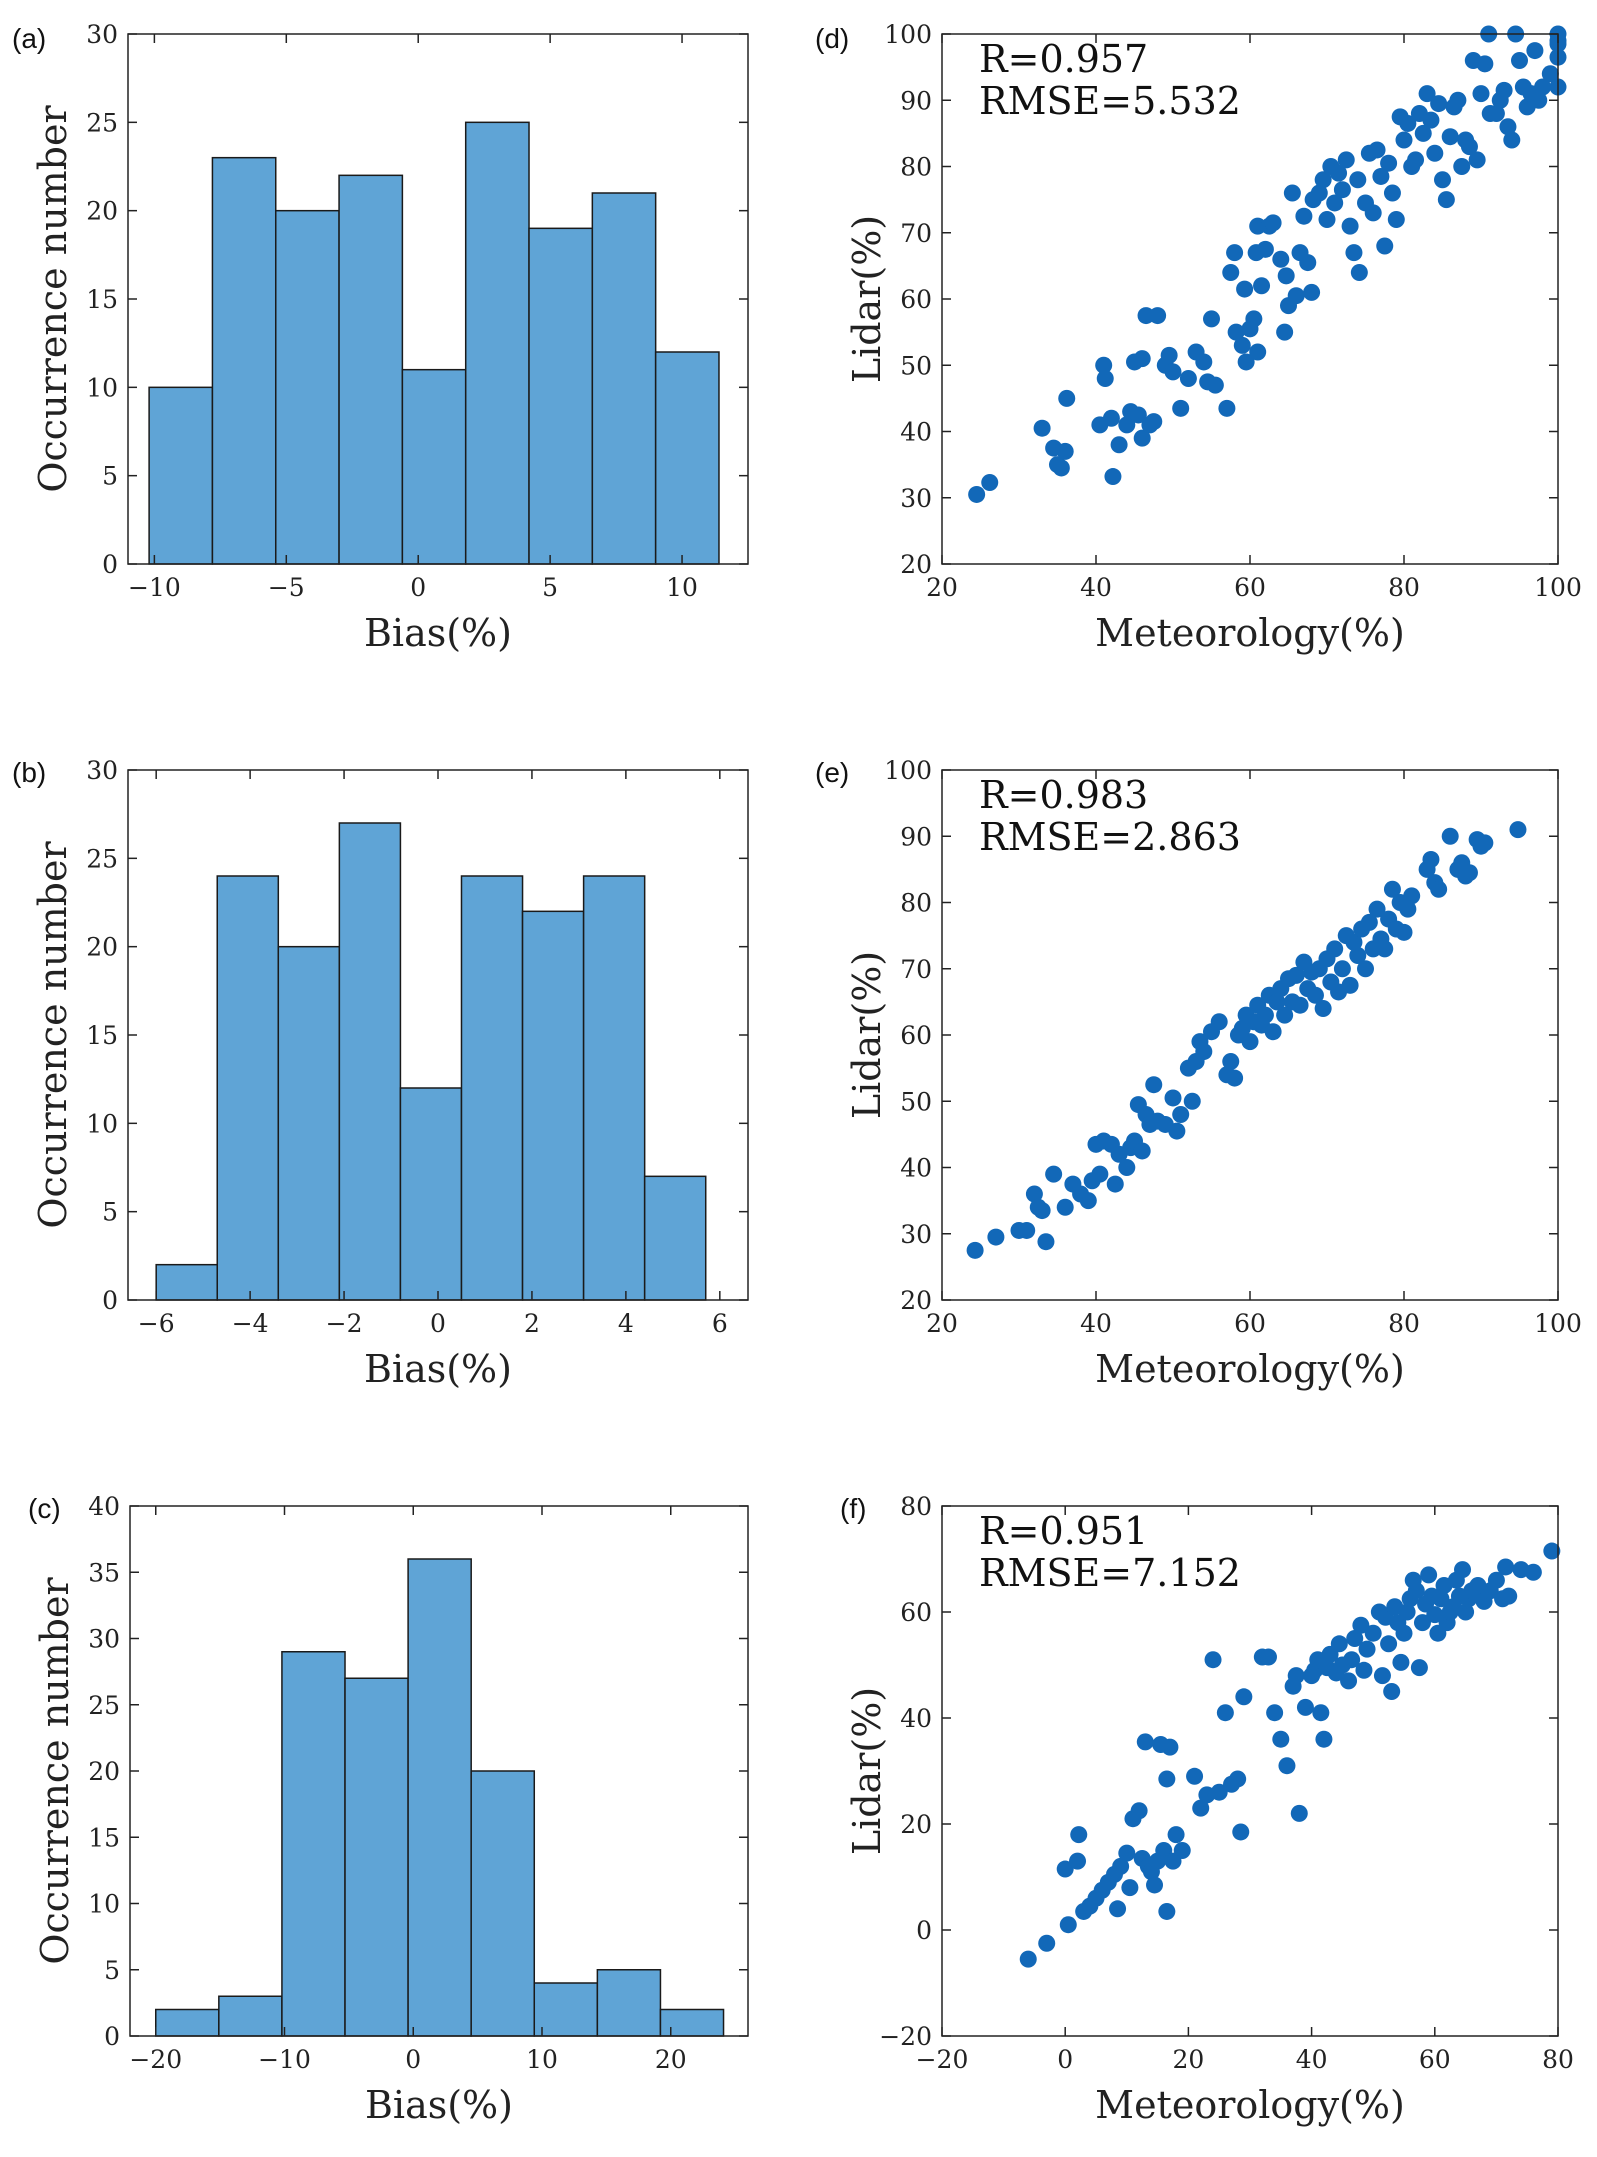 The width and height of the screenshot is (1597, 2157). What do you see at coordinates (155, 2059) in the screenshot?
I see `x-tick-label: −20` at bounding box center [155, 2059].